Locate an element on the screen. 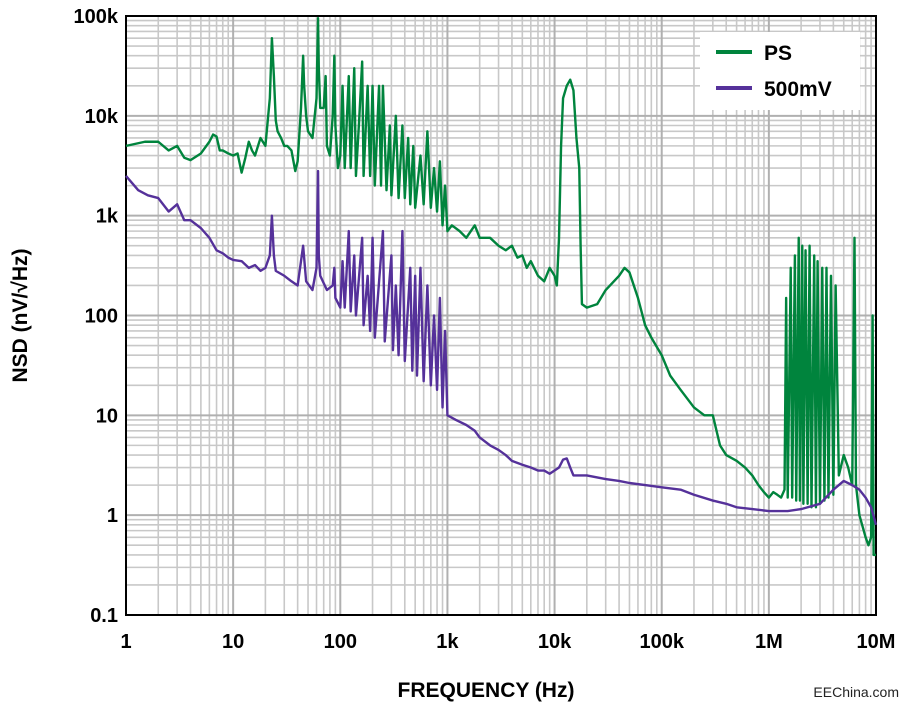 The image size is (905, 708). x-tick-label: 1 is located at coordinates (125, 642).